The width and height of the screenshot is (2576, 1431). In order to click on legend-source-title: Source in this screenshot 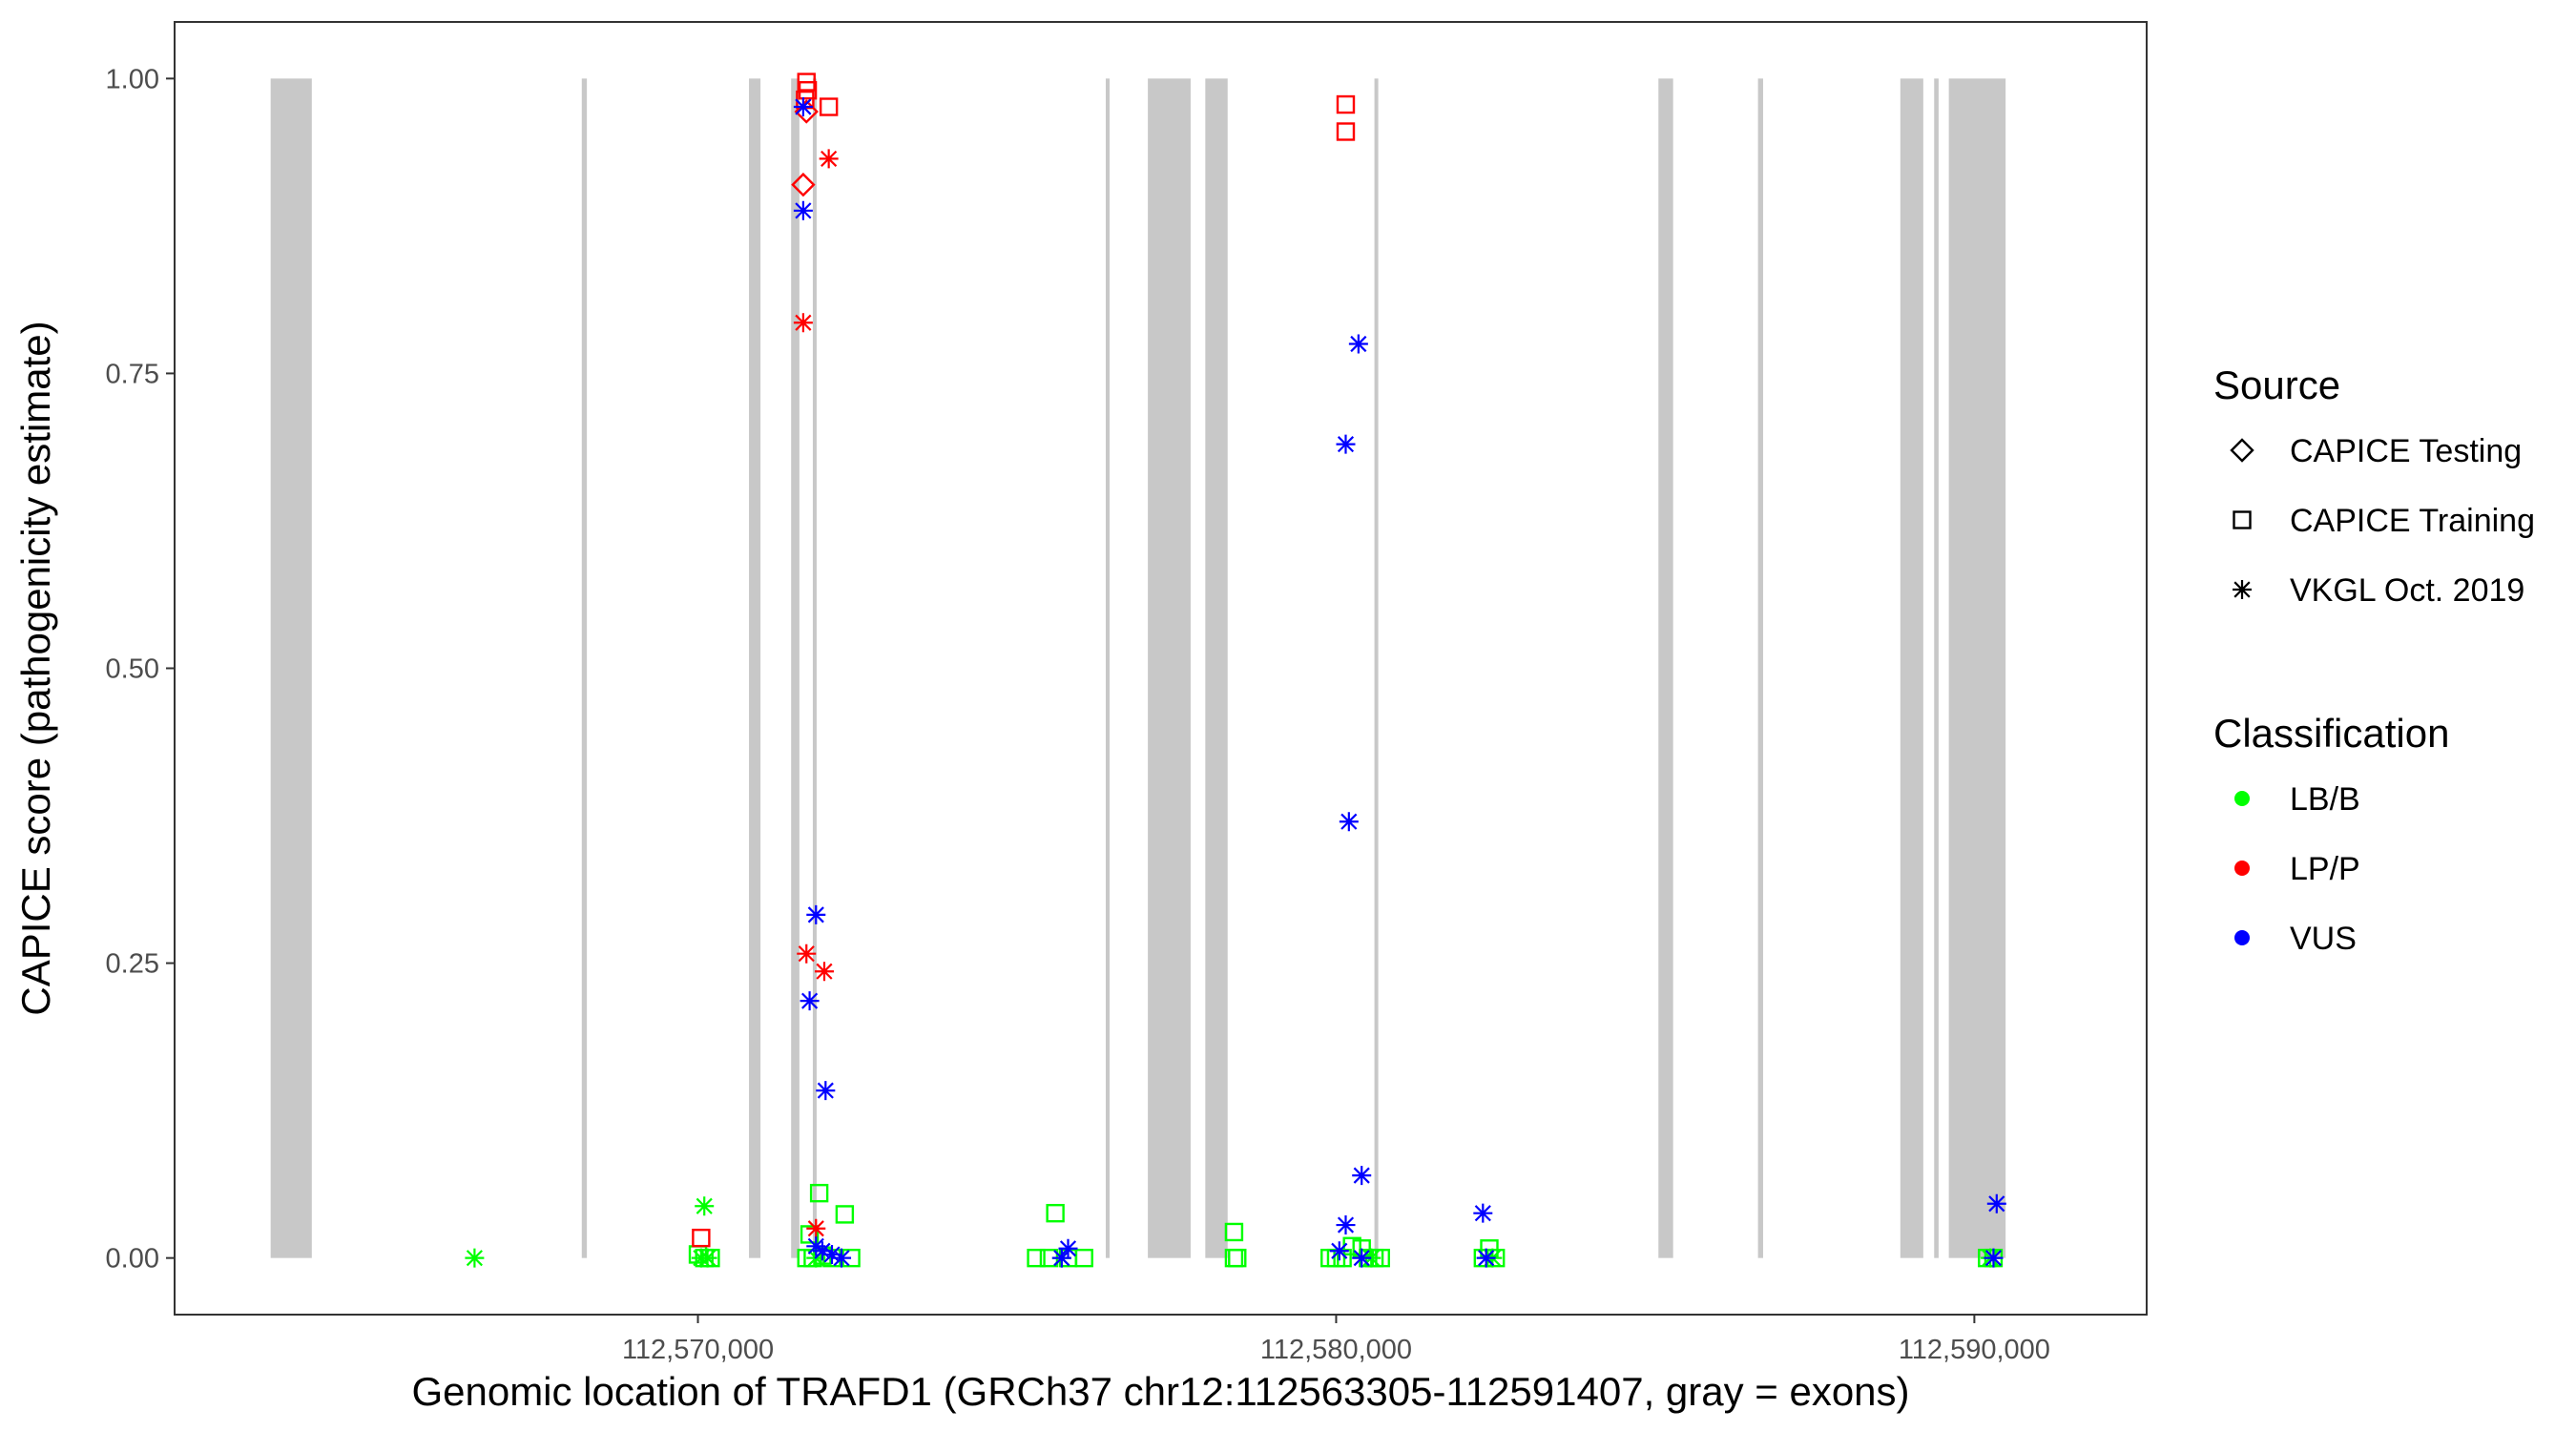, I will do `click(2276, 385)`.